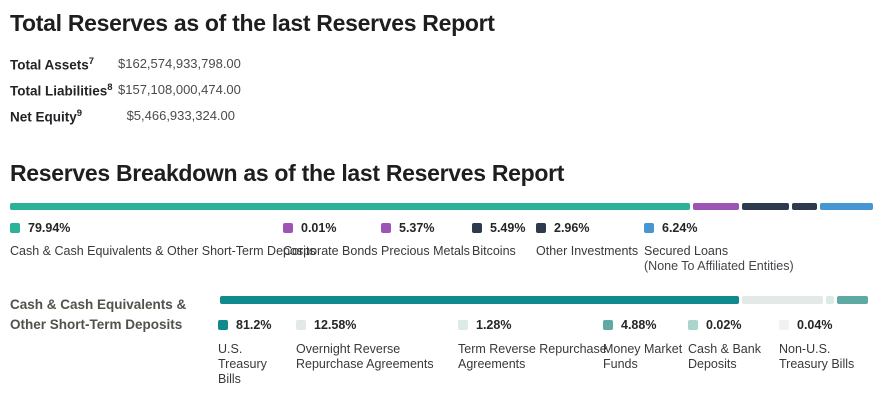 This screenshot has width=896, height=405. I want to click on legend-percent: 2.96%, so click(572, 228).